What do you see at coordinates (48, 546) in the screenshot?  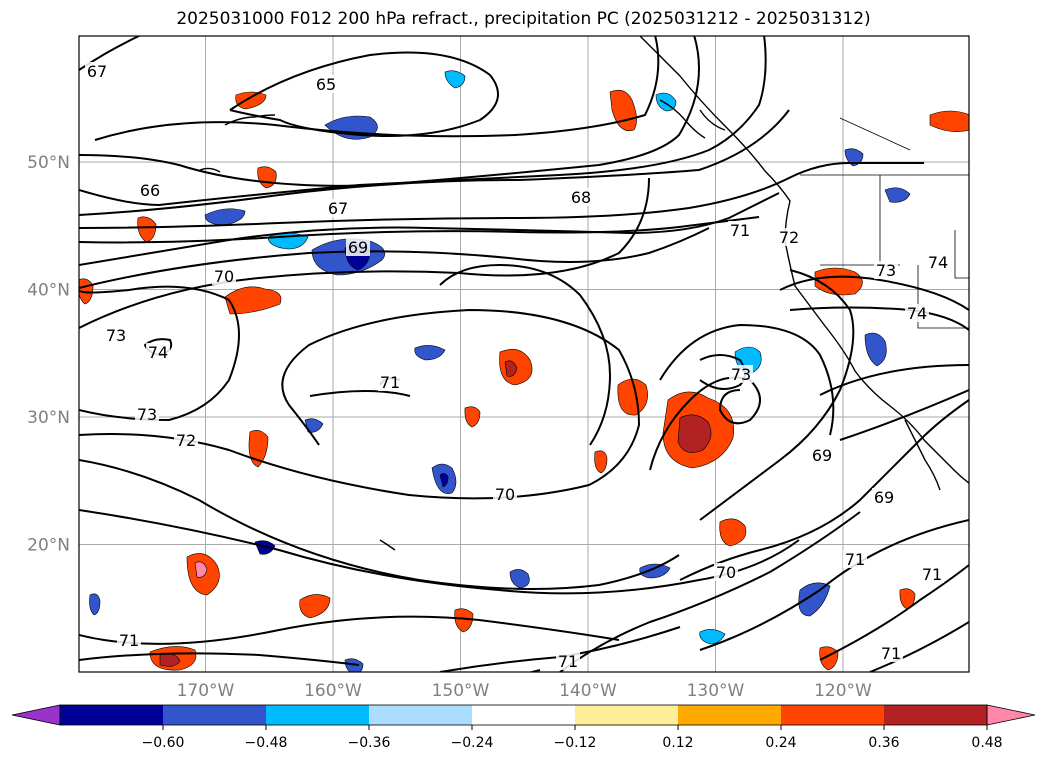 I see `latitude-tick-label: 20°N` at bounding box center [48, 546].